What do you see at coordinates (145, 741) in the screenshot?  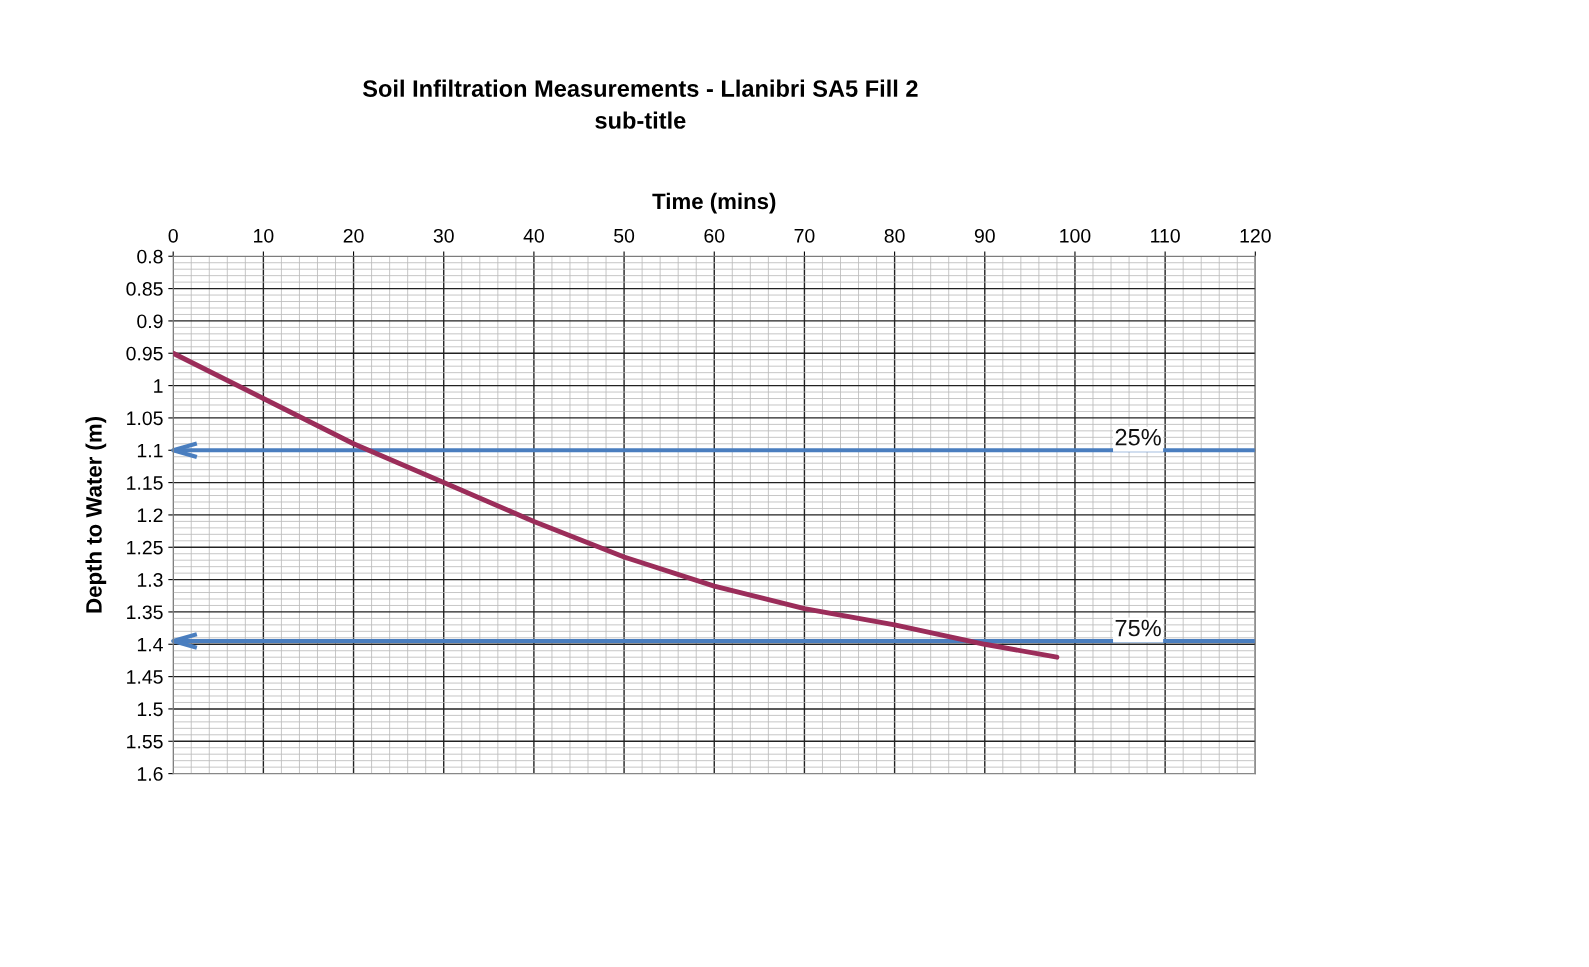 I see `y-tick-label: 1.55` at bounding box center [145, 741].